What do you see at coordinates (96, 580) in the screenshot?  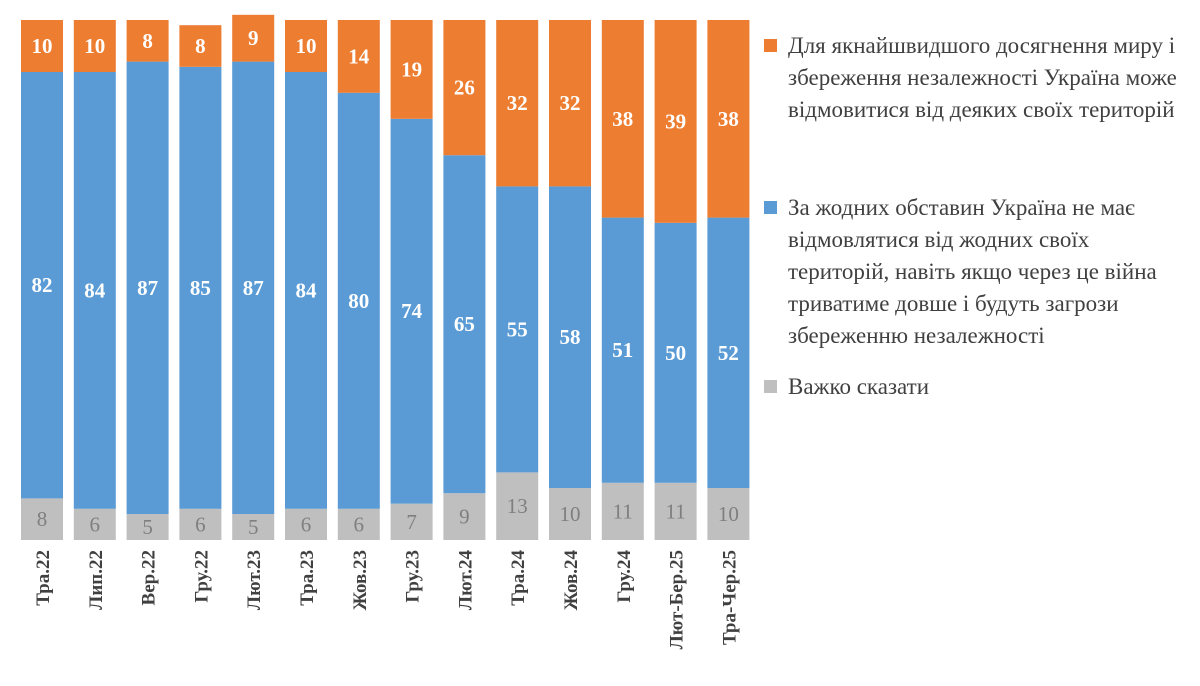 I see `x-tick-label: Лип.22` at bounding box center [96, 580].